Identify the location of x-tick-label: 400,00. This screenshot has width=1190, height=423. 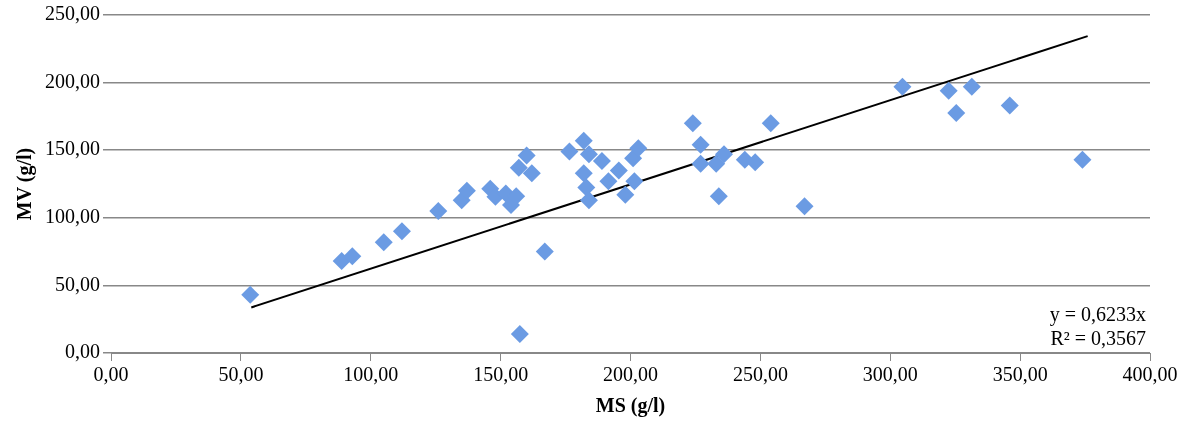
(1150, 374).